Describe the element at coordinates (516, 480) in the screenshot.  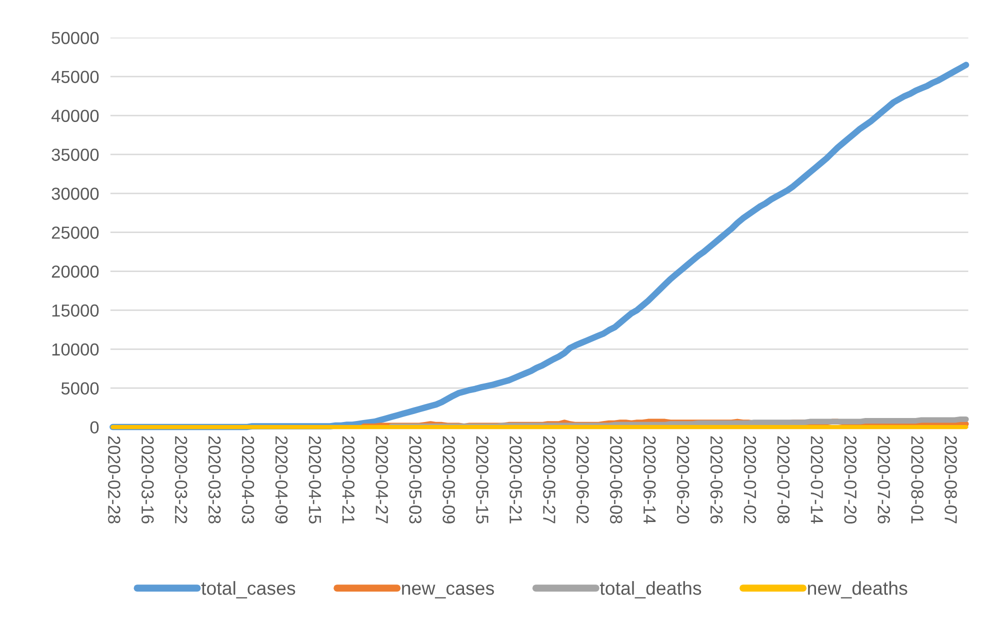
I see `x-tick-label: 2020-05-21` at that location.